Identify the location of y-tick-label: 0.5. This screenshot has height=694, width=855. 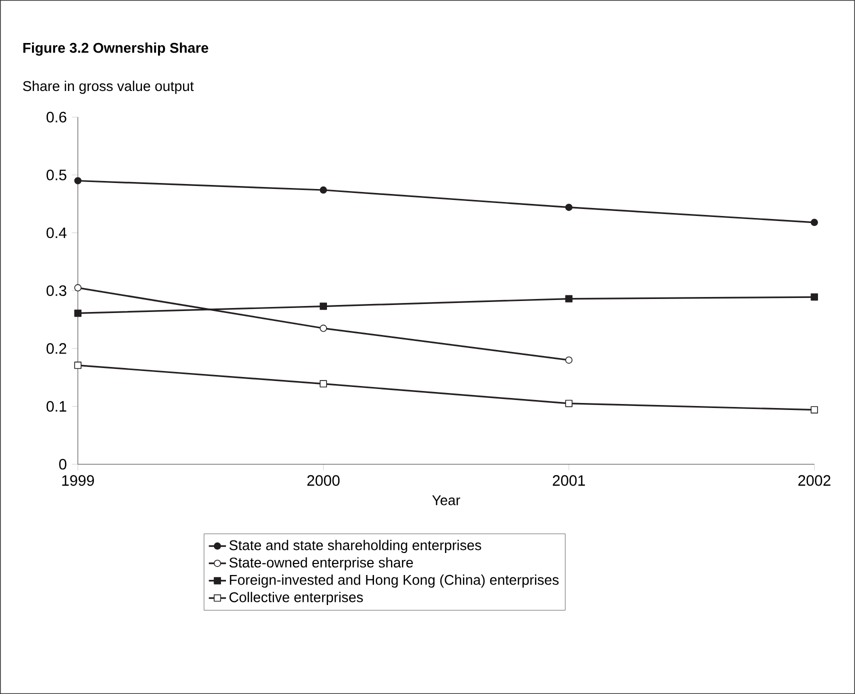
(56, 175).